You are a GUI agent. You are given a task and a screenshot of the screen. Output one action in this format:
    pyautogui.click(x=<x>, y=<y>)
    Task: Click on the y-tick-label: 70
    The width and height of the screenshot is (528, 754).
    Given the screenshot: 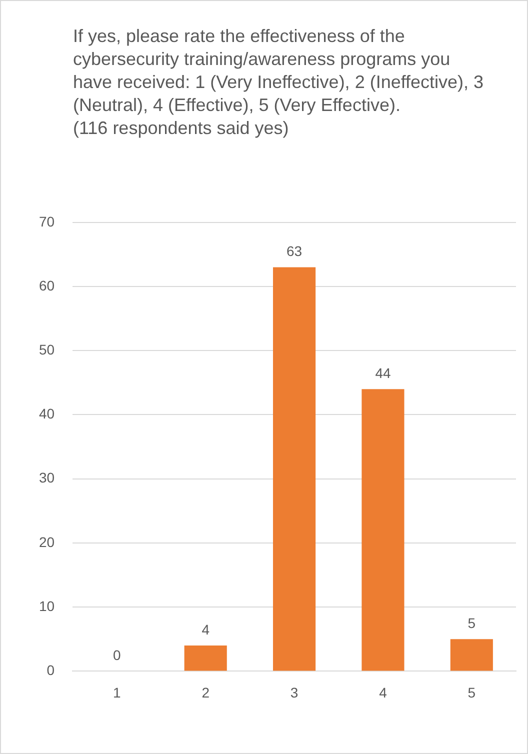 What is the action you would take?
    pyautogui.click(x=46, y=221)
    